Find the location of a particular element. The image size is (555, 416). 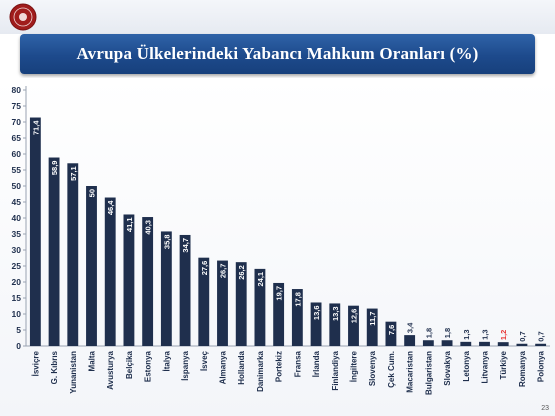

x-tick-label: İtalya is located at coordinates (166, 360).